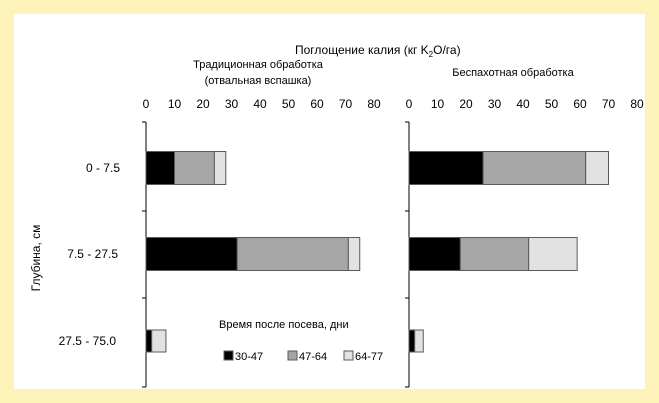  Describe the element at coordinates (313, 357) in the screenshot. I see `legend-label: 47-64` at that location.